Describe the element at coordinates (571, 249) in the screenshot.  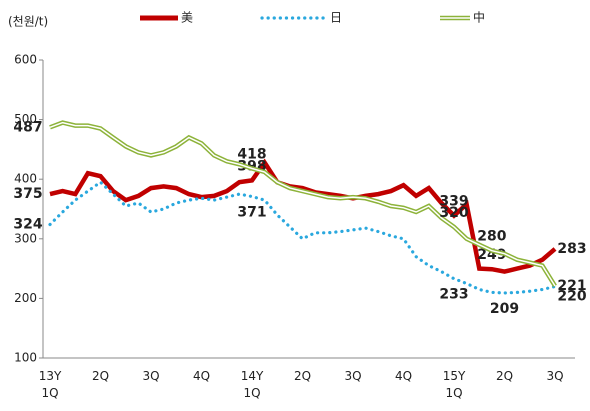
I see `data-label: 283` at that location.